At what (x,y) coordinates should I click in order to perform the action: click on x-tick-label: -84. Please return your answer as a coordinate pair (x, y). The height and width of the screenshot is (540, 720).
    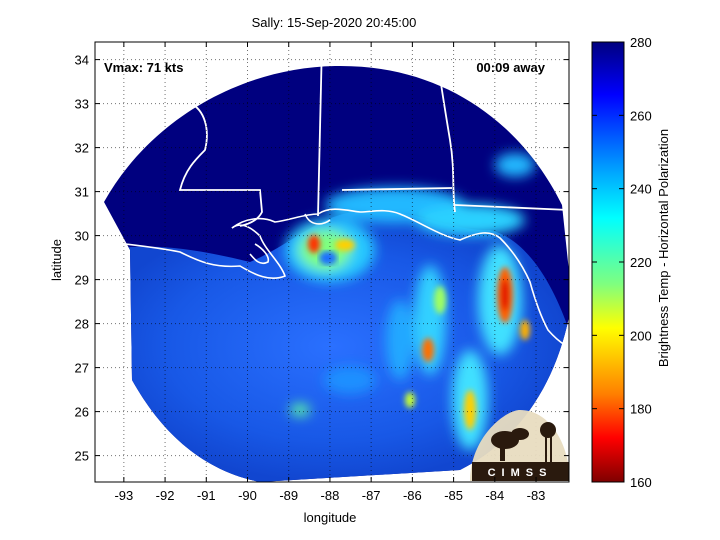
    Looking at the image, I should click on (494, 495).